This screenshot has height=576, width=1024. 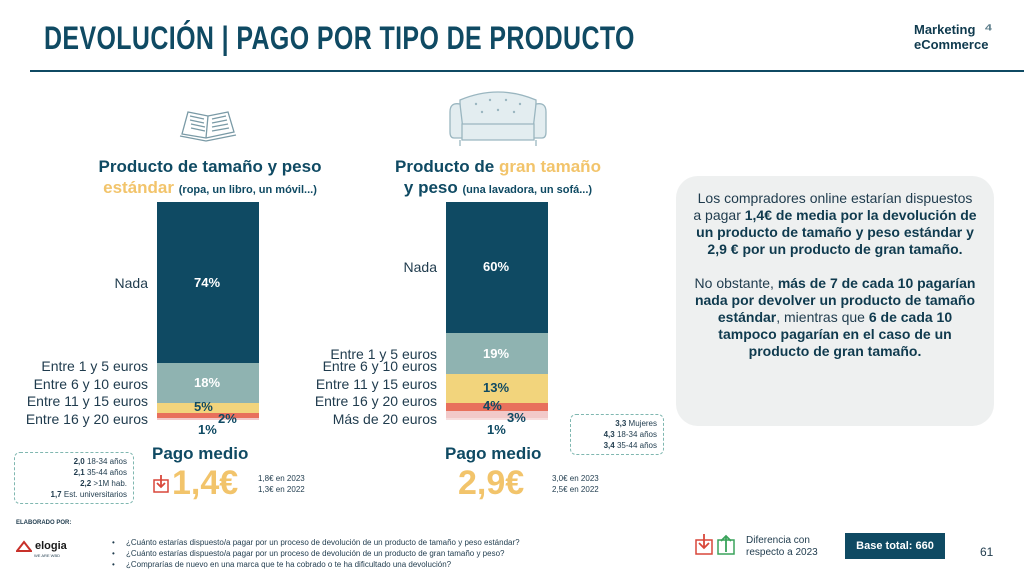 I want to click on logo-line-2: eCommerce, so click(x=951, y=44).